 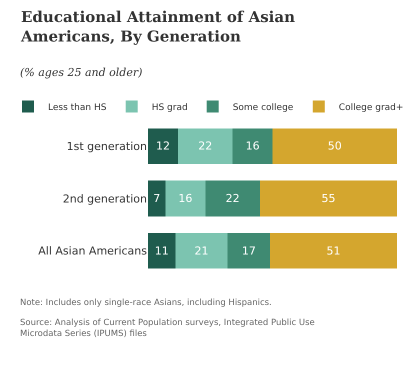 I want to click on data-label: 55, so click(x=329, y=198).